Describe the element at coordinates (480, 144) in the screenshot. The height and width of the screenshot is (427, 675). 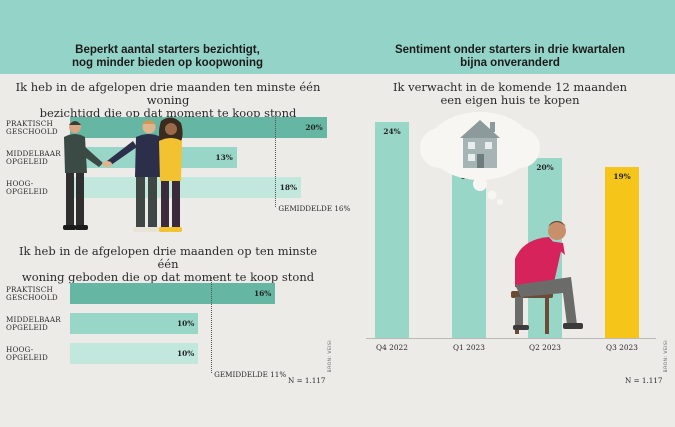
I see `house-icon` at that location.